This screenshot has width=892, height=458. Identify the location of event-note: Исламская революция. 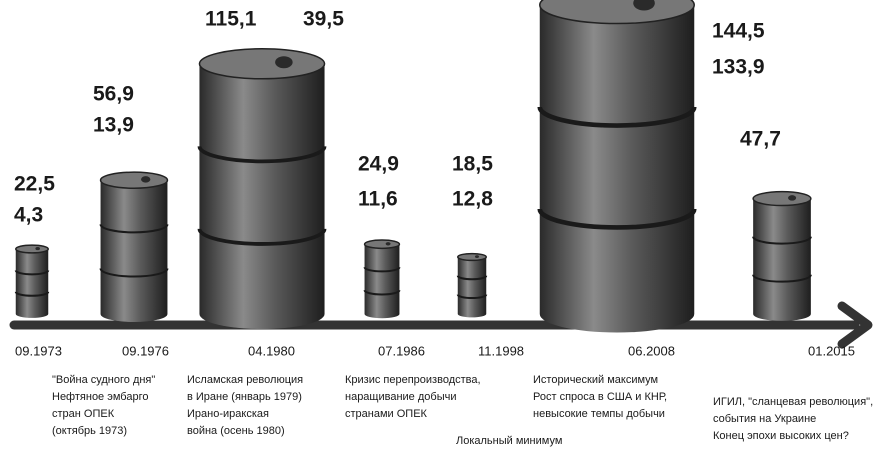
(245, 380).